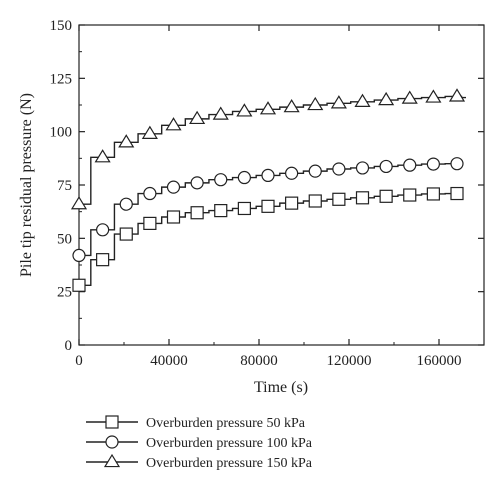  Describe the element at coordinates (229, 443) in the screenshot. I see `legend-label: Overburden pressure 100 kPa` at that location.